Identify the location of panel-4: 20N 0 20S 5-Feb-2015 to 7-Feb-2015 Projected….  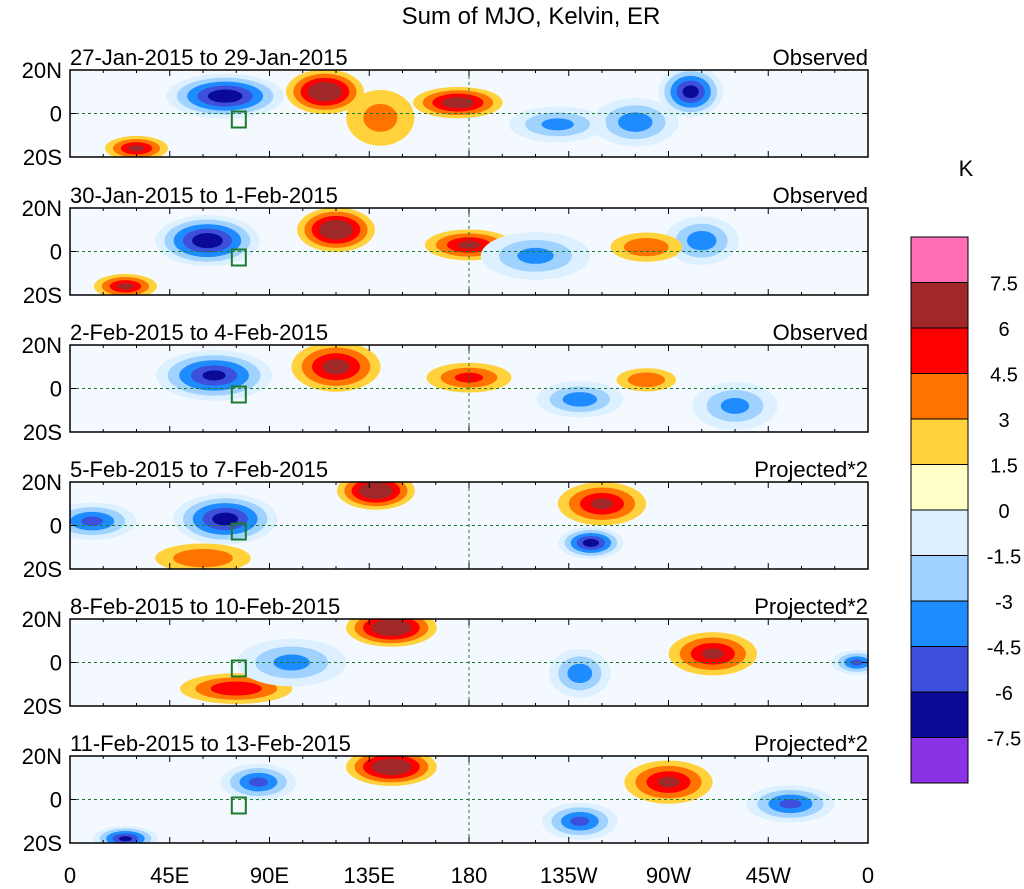
(445, 519).